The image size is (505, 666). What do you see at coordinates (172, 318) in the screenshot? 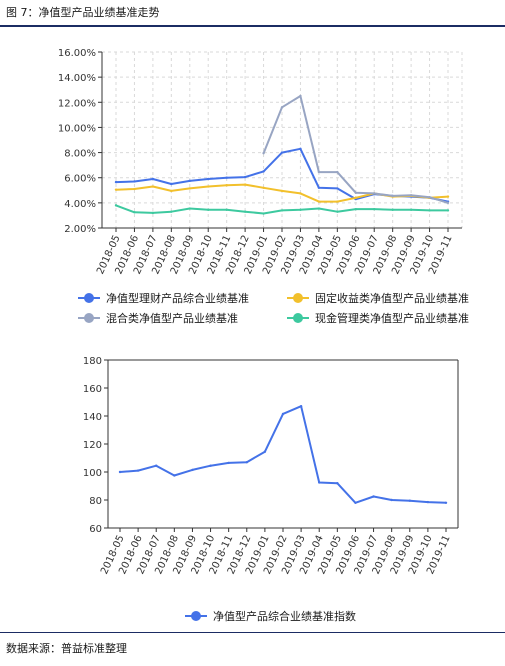
I see `legend-label: 混合类净值型产品业绩基准` at bounding box center [172, 318].